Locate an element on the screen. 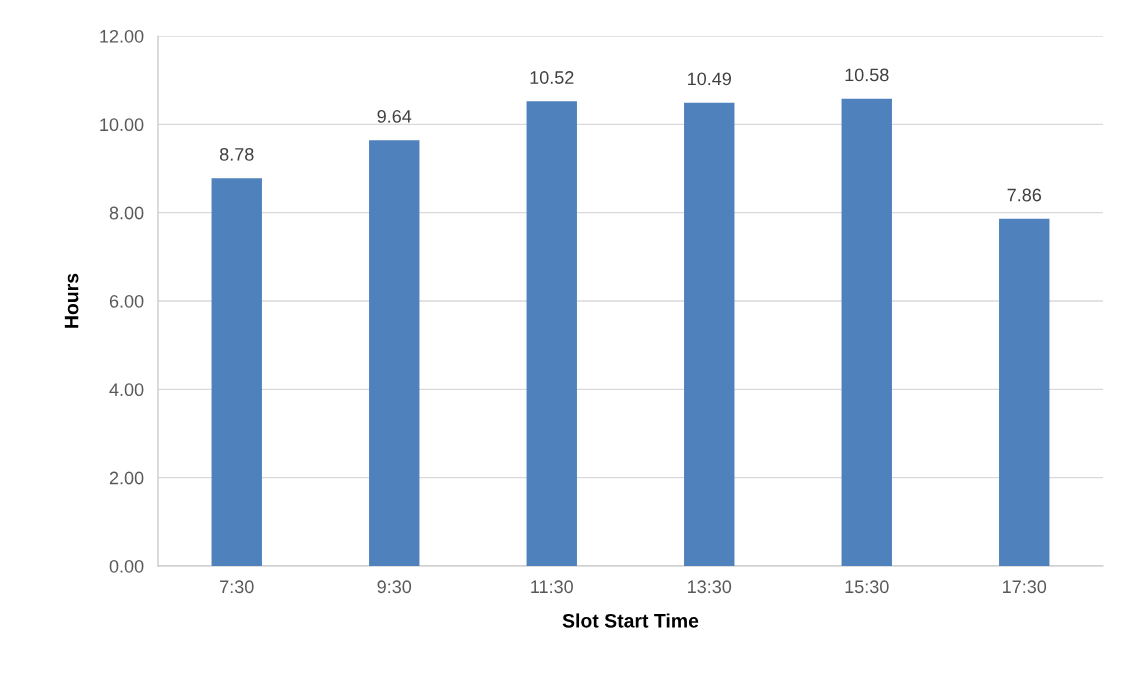 This screenshot has height=681, width=1125. y-tick-label: 2.00 is located at coordinates (126, 478).